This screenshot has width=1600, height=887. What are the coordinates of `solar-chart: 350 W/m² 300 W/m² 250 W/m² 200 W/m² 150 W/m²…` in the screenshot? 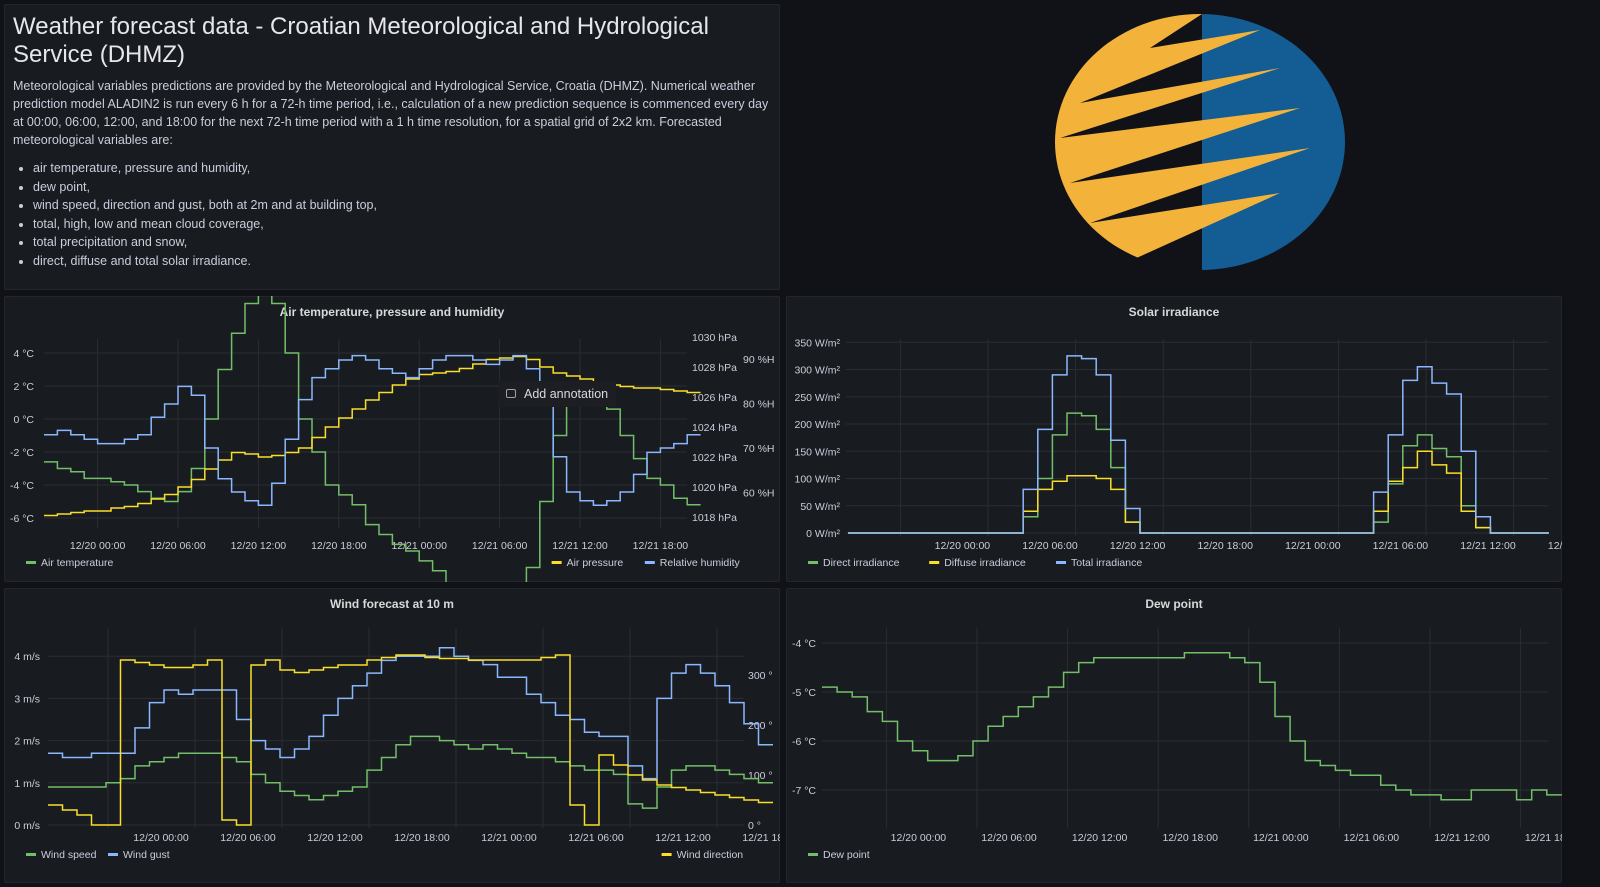 It's located at (1178, 453).